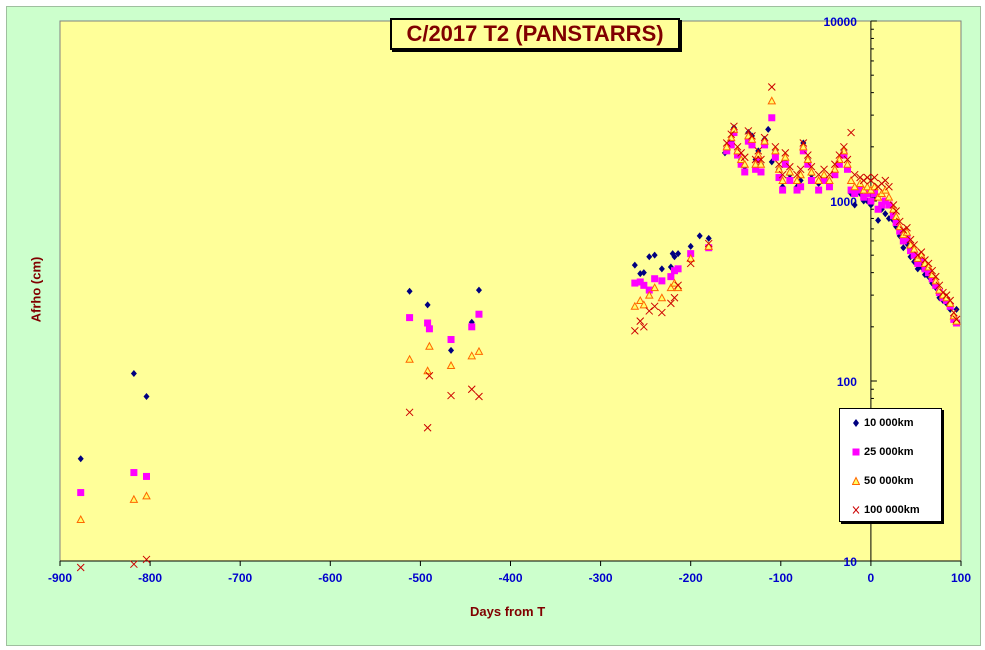 This screenshot has width=985, height=650. I want to click on y-axis-title: Afrho (cm), so click(36, 289).